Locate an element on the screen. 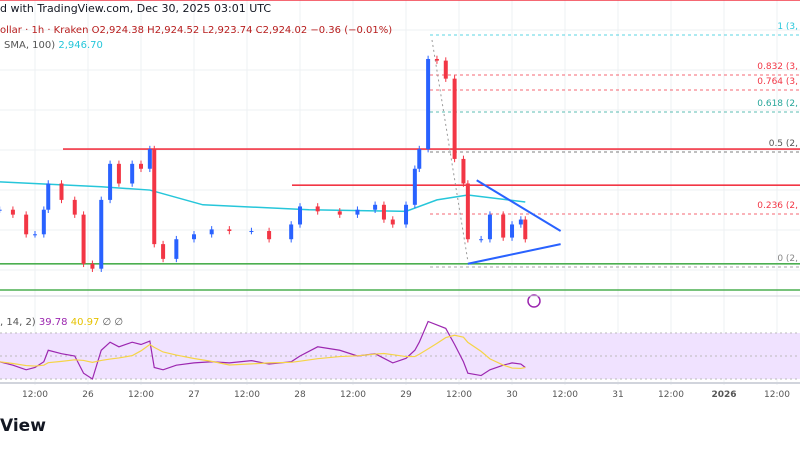 The width and height of the screenshot is (800, 450). sma-legend: SMA, 100) 2,946.70 is located at coordinates (53, 45).